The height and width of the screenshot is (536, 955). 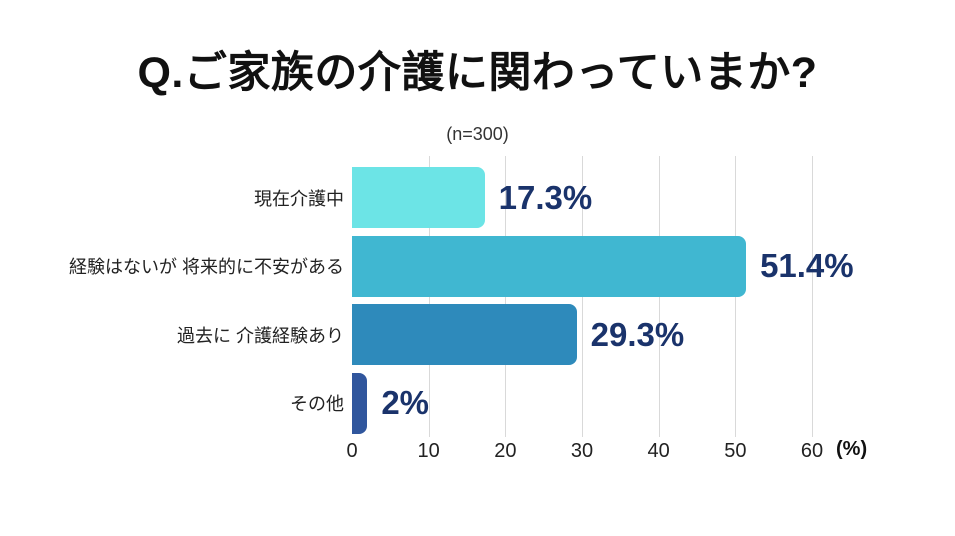 What do you see at coordinates (405, 403) in the screenshot?
I see `value-label-3: 2%` at bounding box center [405, 403].